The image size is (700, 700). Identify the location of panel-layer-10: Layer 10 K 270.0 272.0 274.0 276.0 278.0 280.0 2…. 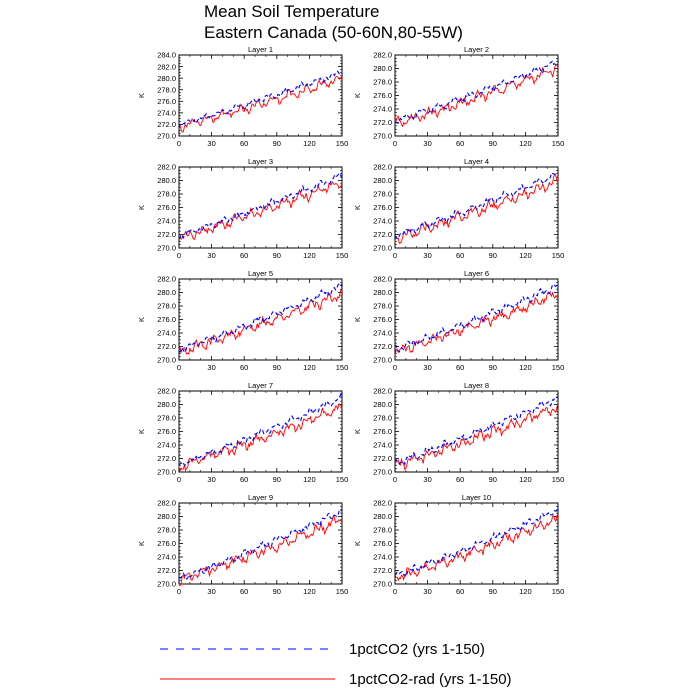
(458, 544).